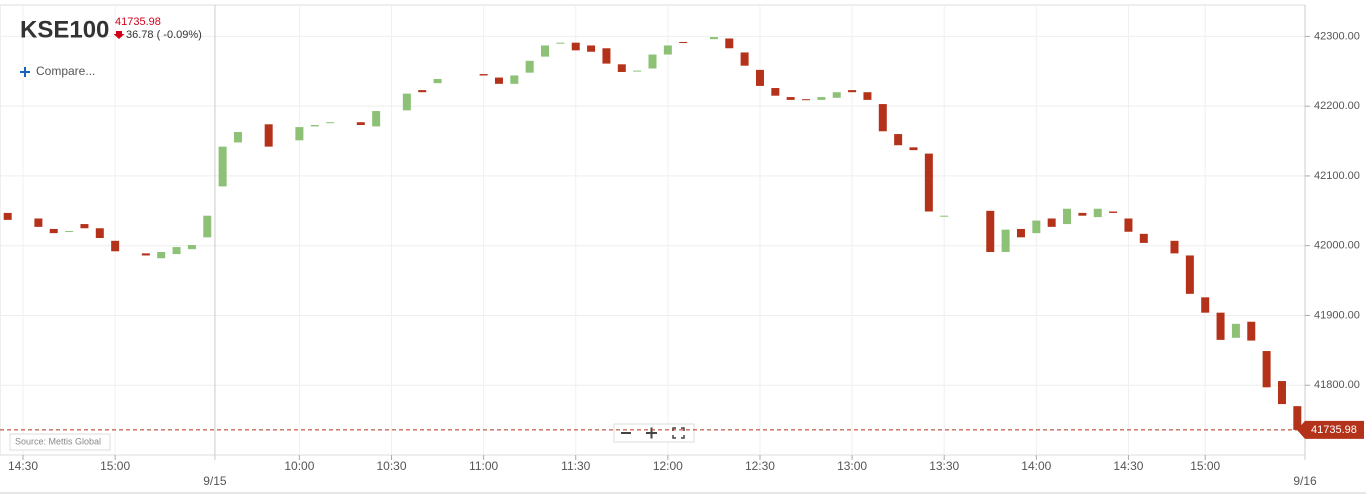 The image size is (1366, 499). I want to click on date-label: 9/15, so click(215, 481).